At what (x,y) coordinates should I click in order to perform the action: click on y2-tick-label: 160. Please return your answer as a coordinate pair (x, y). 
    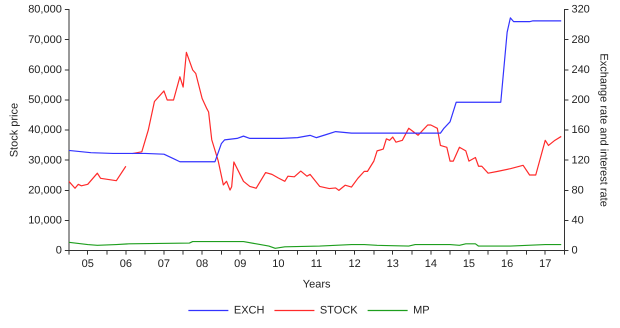
    Looking at the image, I should click on (580, 130).